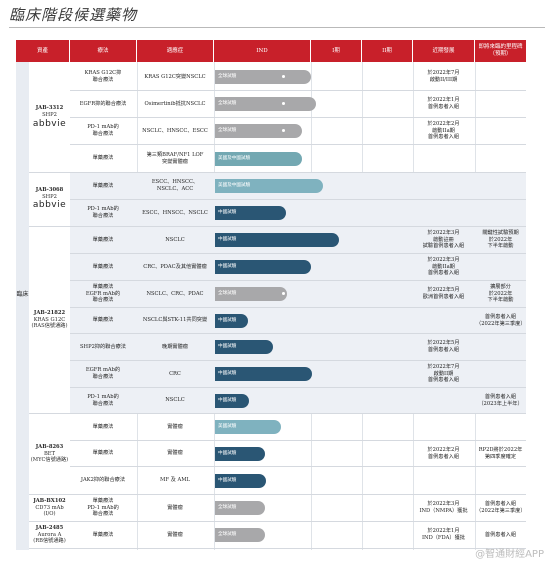 The width and height of the screenshot is (554, 564). Describe the element at coordinates (500, 239) in the screenshot. I see `expected-milestone-cell: 關鍵性試驗預期 於2022年 下半年啟動` at that location.